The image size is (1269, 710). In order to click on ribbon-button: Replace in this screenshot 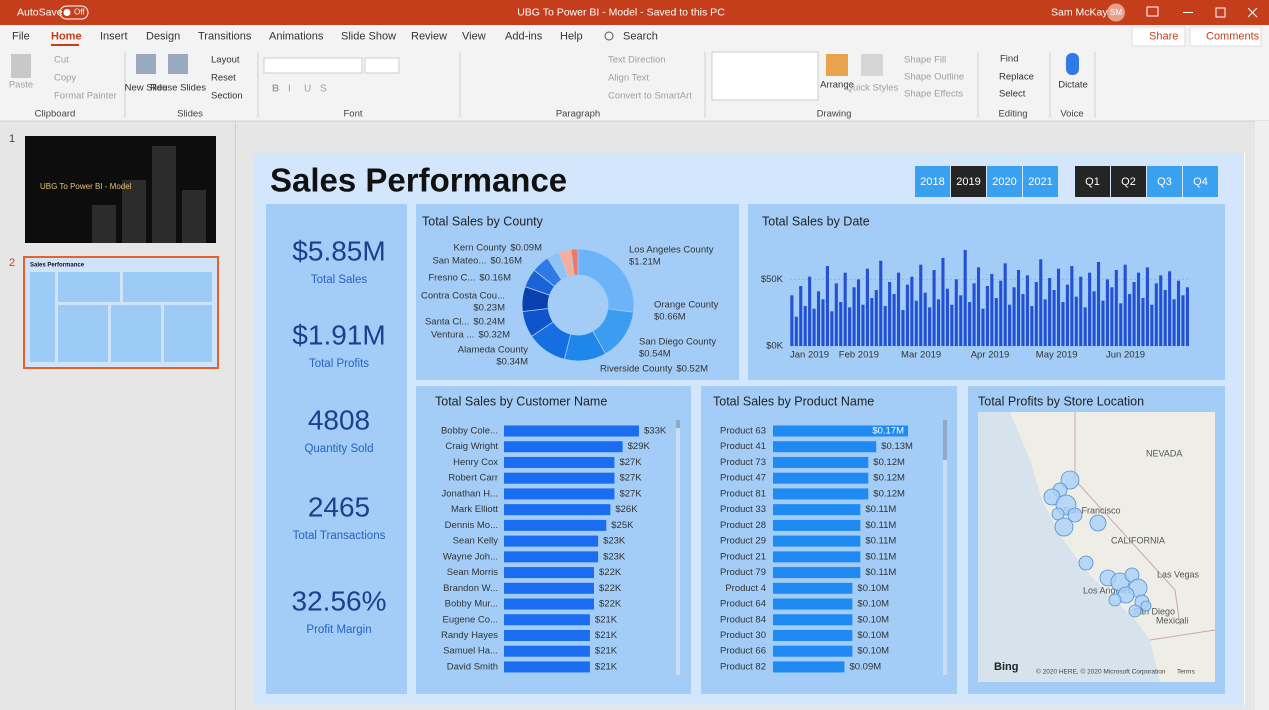, I will do `click(1016, 77)`.